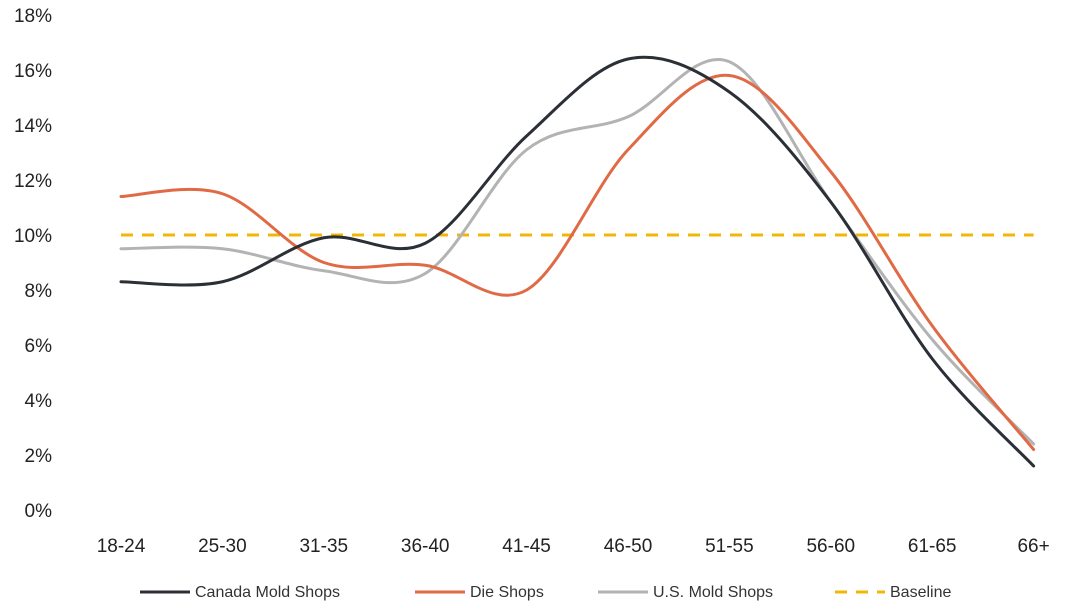 The image size is (1069, 613). What do you see at coordinates (33, 181) in the screenshot?
I see `y-tick-label: 12%` at bounding box center [33, 181].